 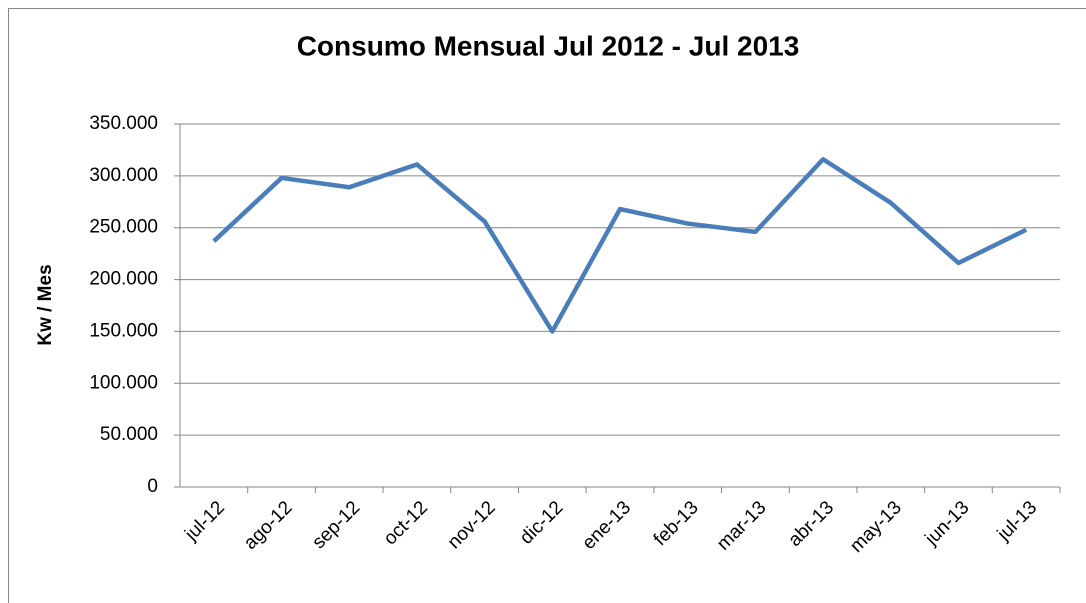 I want to click on chart-title: Consumo Mensual Jul 2012 - Jul 2013, so click(x=548, y=45).